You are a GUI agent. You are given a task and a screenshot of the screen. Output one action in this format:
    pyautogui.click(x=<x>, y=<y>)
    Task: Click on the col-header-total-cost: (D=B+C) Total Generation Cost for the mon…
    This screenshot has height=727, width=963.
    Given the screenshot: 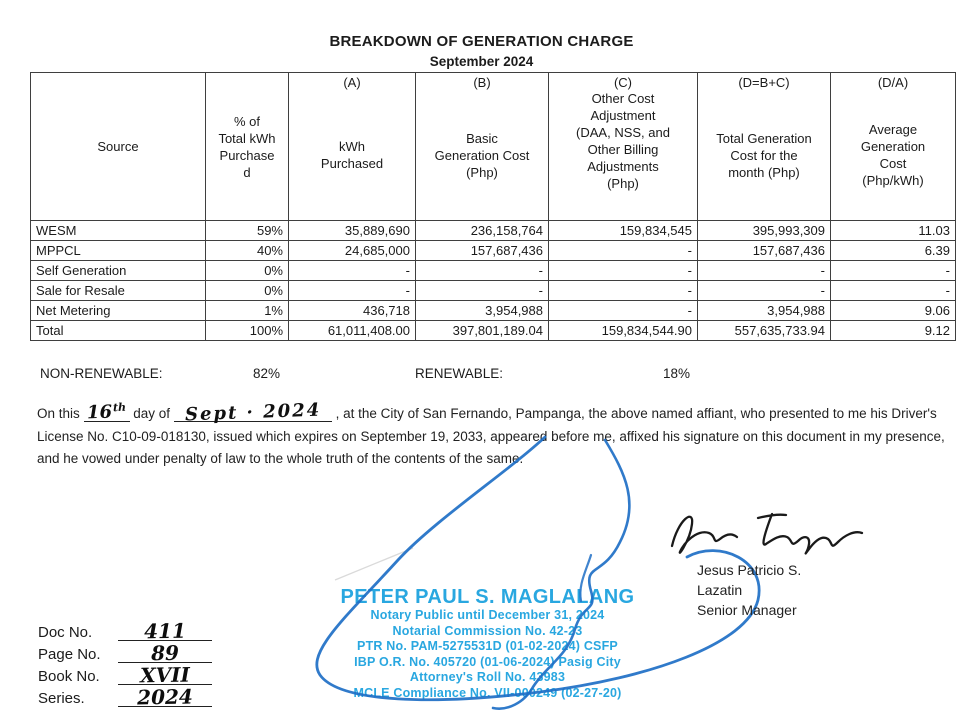 What is the action you would take?
    pyautogui.click(x=764, y=146)
    